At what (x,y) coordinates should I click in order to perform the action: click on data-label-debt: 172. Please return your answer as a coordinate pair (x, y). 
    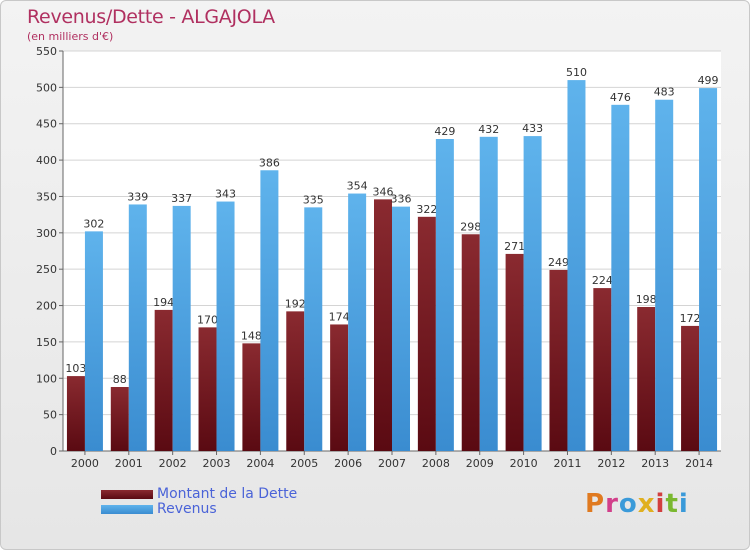
    Looking at the image, I should click on (690, 318).